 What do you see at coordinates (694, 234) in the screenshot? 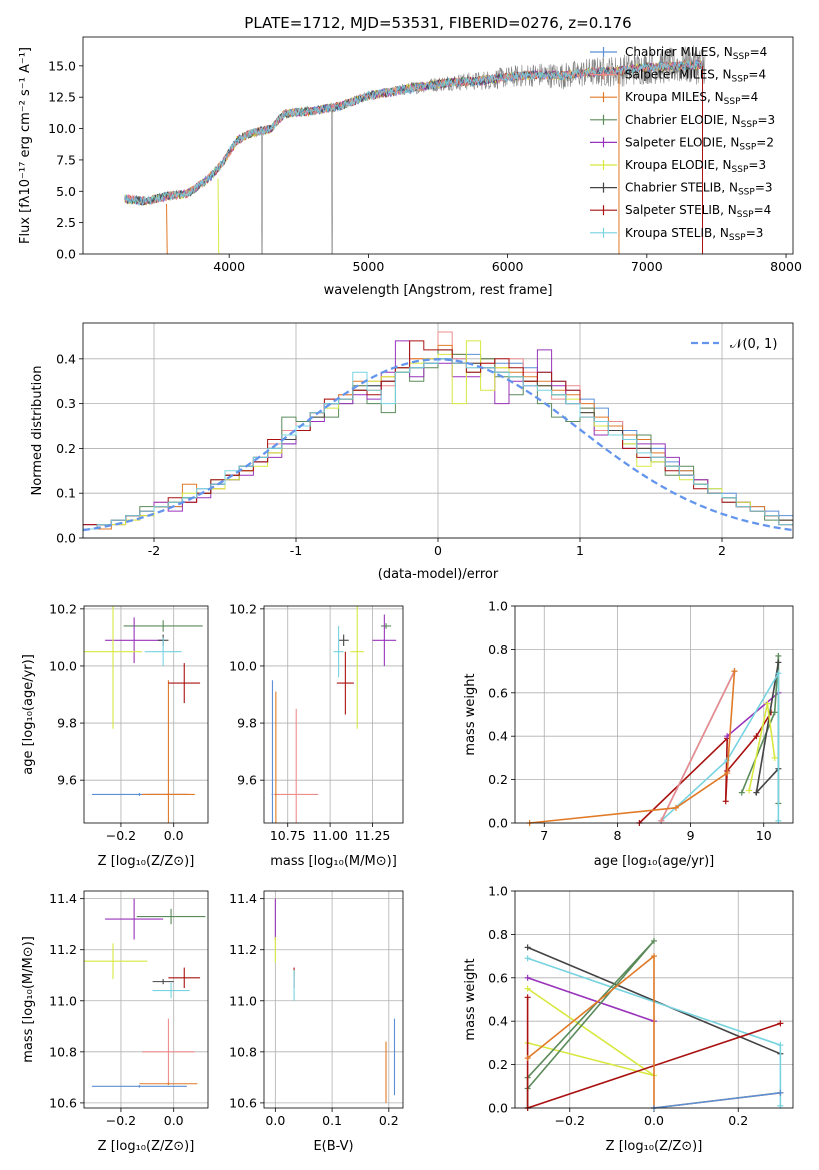
I see `legend-entry-text: Kroupa STELIB, NSSP=3` at bounding box center [694, 234].